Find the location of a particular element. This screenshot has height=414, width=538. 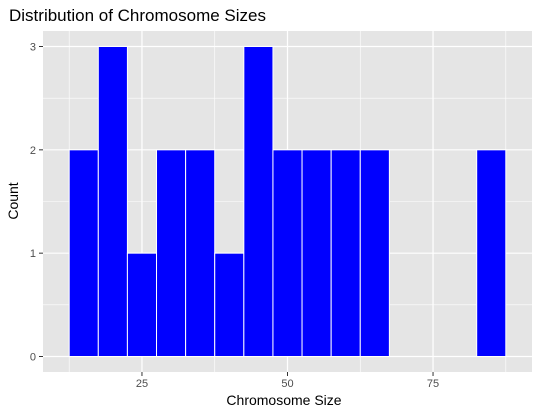

x-axis-title: Chromosome Size is located at coordinates (283, 400).